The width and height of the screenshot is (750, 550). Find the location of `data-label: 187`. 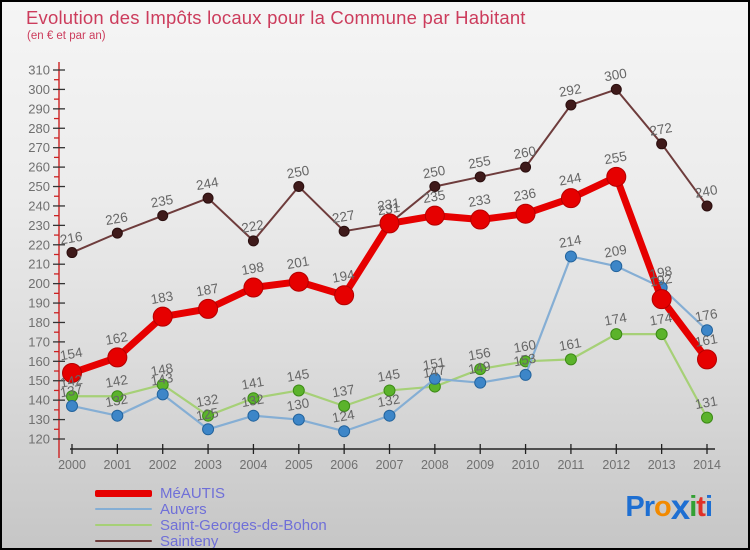

data-label: 187 is located at coordinates (207, 290).